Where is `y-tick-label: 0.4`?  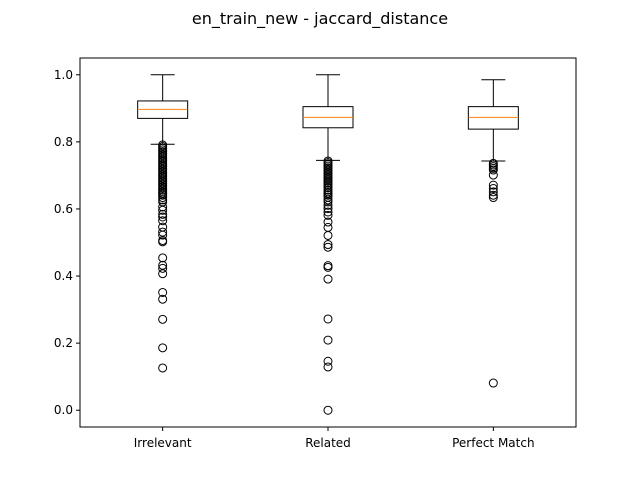 y-tick-label: 0.4 is located at coordinates (63, 276).